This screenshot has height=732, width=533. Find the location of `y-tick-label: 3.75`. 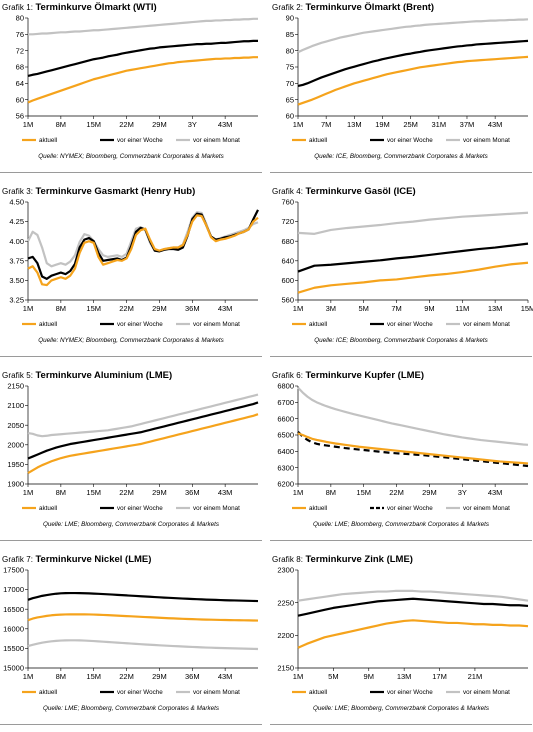

y-tick-label: 3.75 is located at coordinates (16, 260).